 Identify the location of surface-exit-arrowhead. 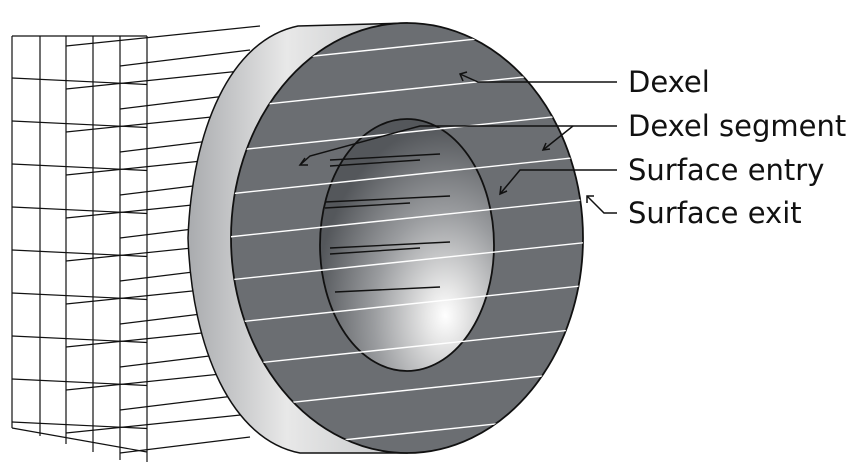
(590, 199).